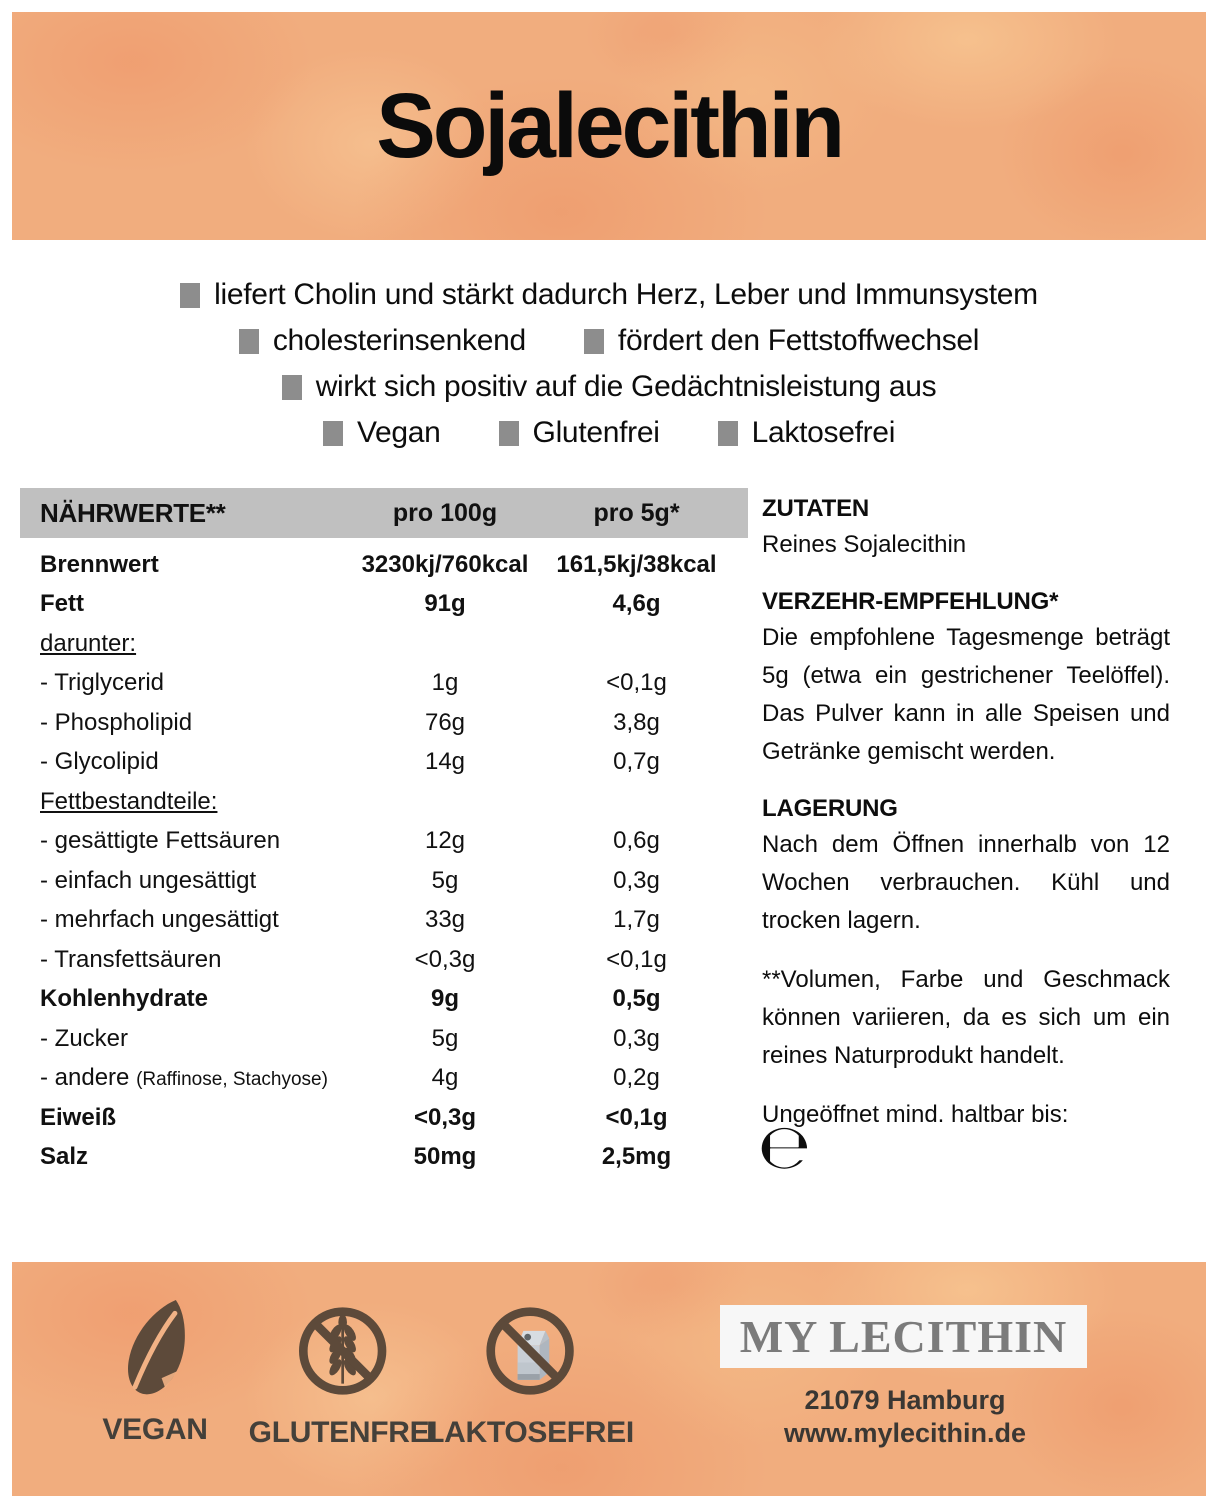 The height and width of the screenshot is (1508, 1218). What do you see at coordinates (384, 763) in the screenshot?
I see `table-row: - Glycolipid 14g 0,7g` at bounding box center [384, 763].